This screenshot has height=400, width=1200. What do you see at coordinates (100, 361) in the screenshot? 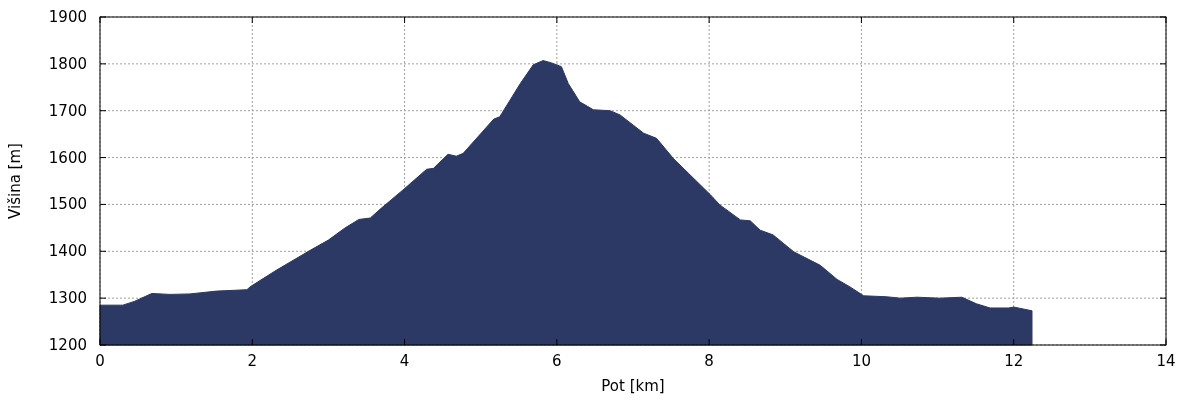
I see `x-tick-label: 0` at bounding box center [100, 361].